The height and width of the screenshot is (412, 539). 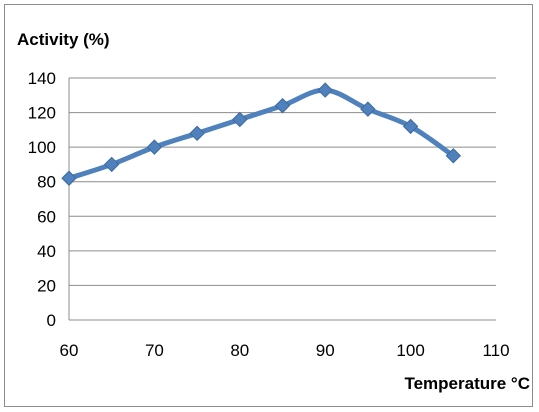 What do you see at coordinates (46, 251) in the screenshot?
I see `y-tick-label: 40` at bounding box center [46, 251].